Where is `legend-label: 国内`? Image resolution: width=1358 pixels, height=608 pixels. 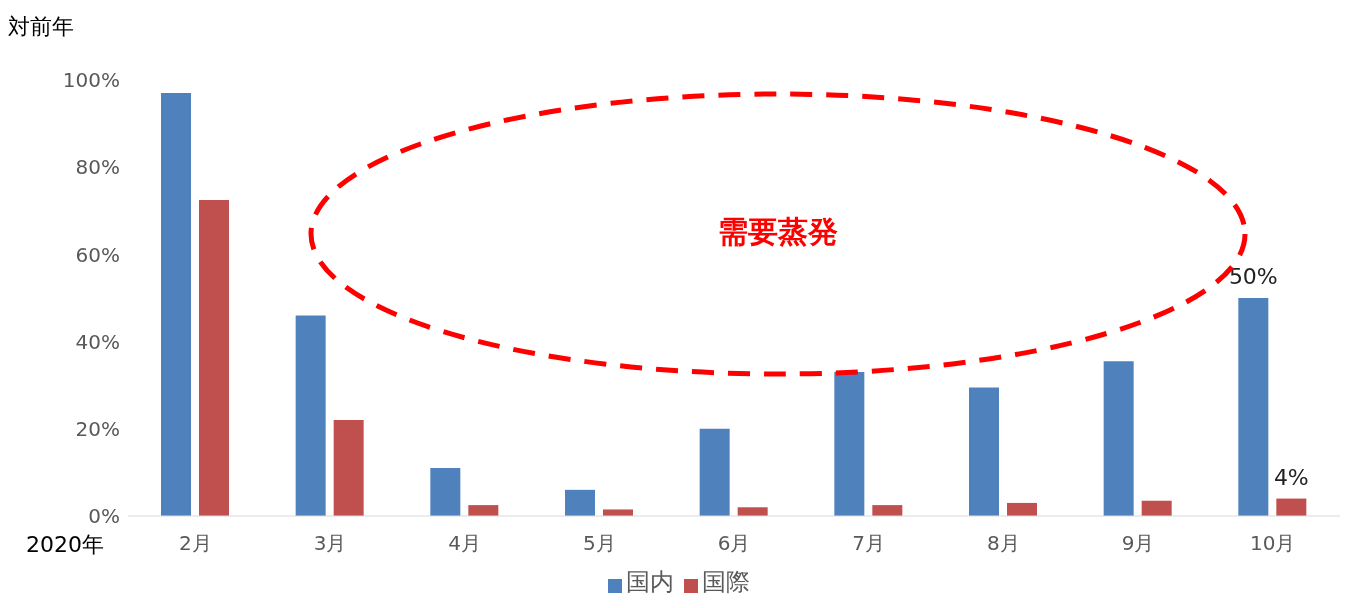 legend-label: 国内 is located at coordinates (650, 582).